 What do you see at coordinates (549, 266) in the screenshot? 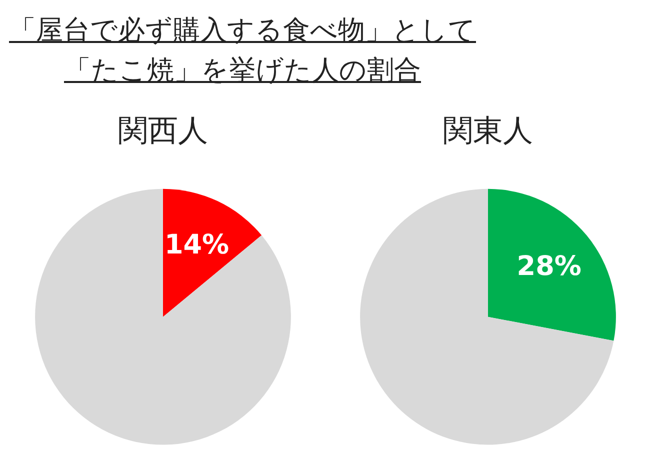
I see `data-label: 28%` at bounding box center [549, 266].